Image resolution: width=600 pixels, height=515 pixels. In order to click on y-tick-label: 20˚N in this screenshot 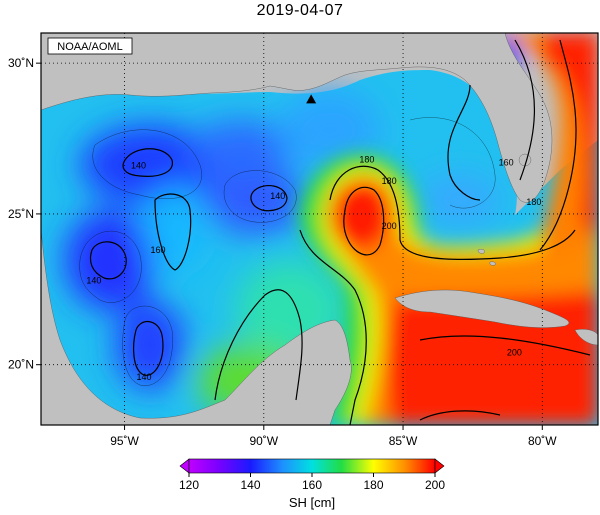, I will do `click(21, 365)`.